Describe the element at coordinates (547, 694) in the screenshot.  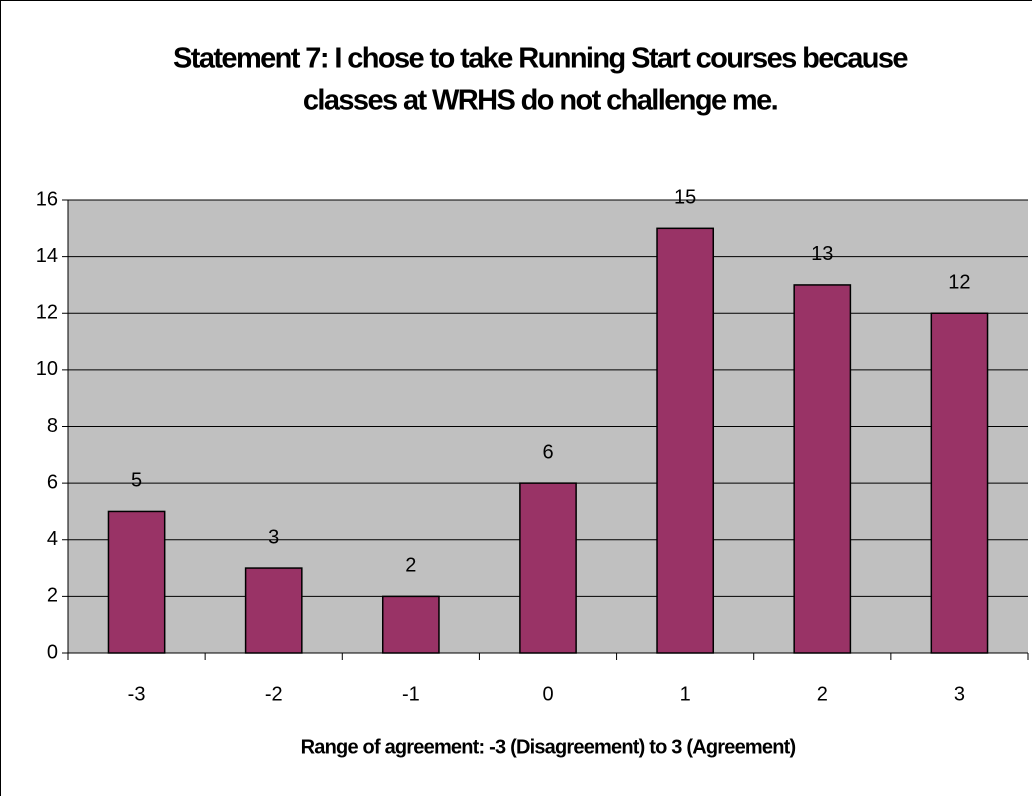
I see `x-tick-label: 0` at that location.